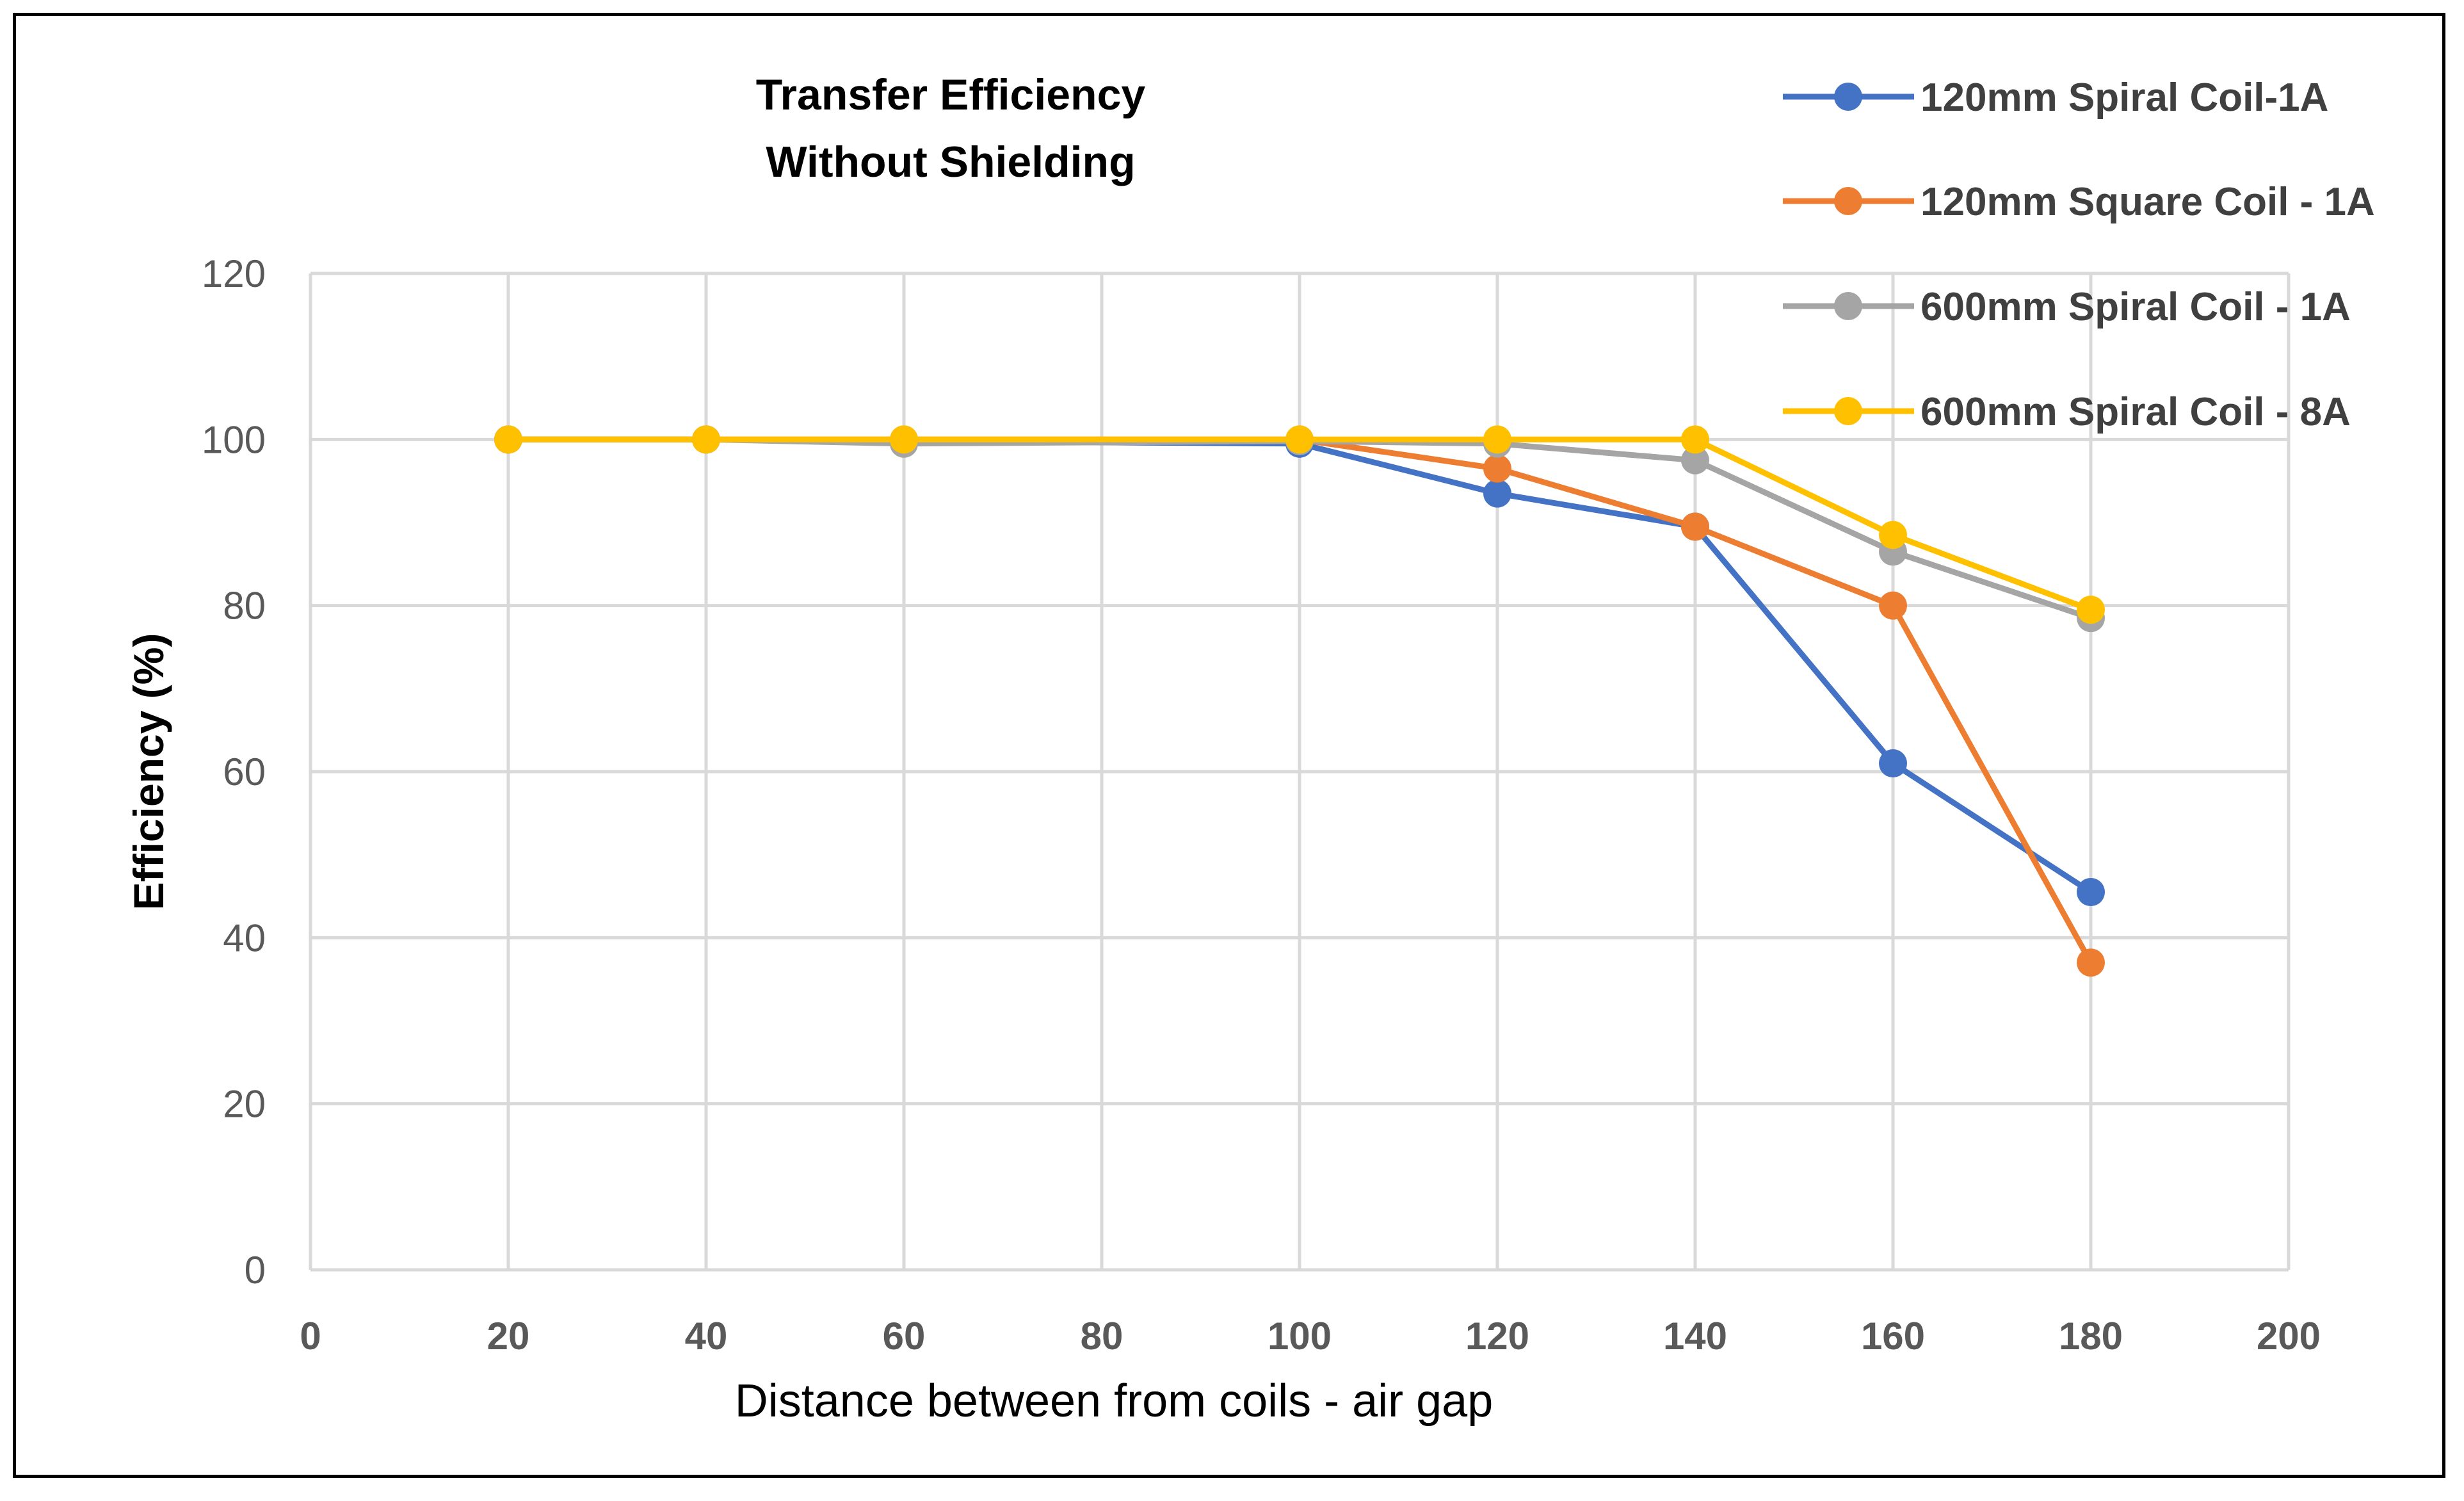 The height and width of the screenshot is (1501, 2464). What do you see at coordinates (904, 1336) in the screenshot?
I see `x-tick-label: 60` at bounding box center [904, 1336].